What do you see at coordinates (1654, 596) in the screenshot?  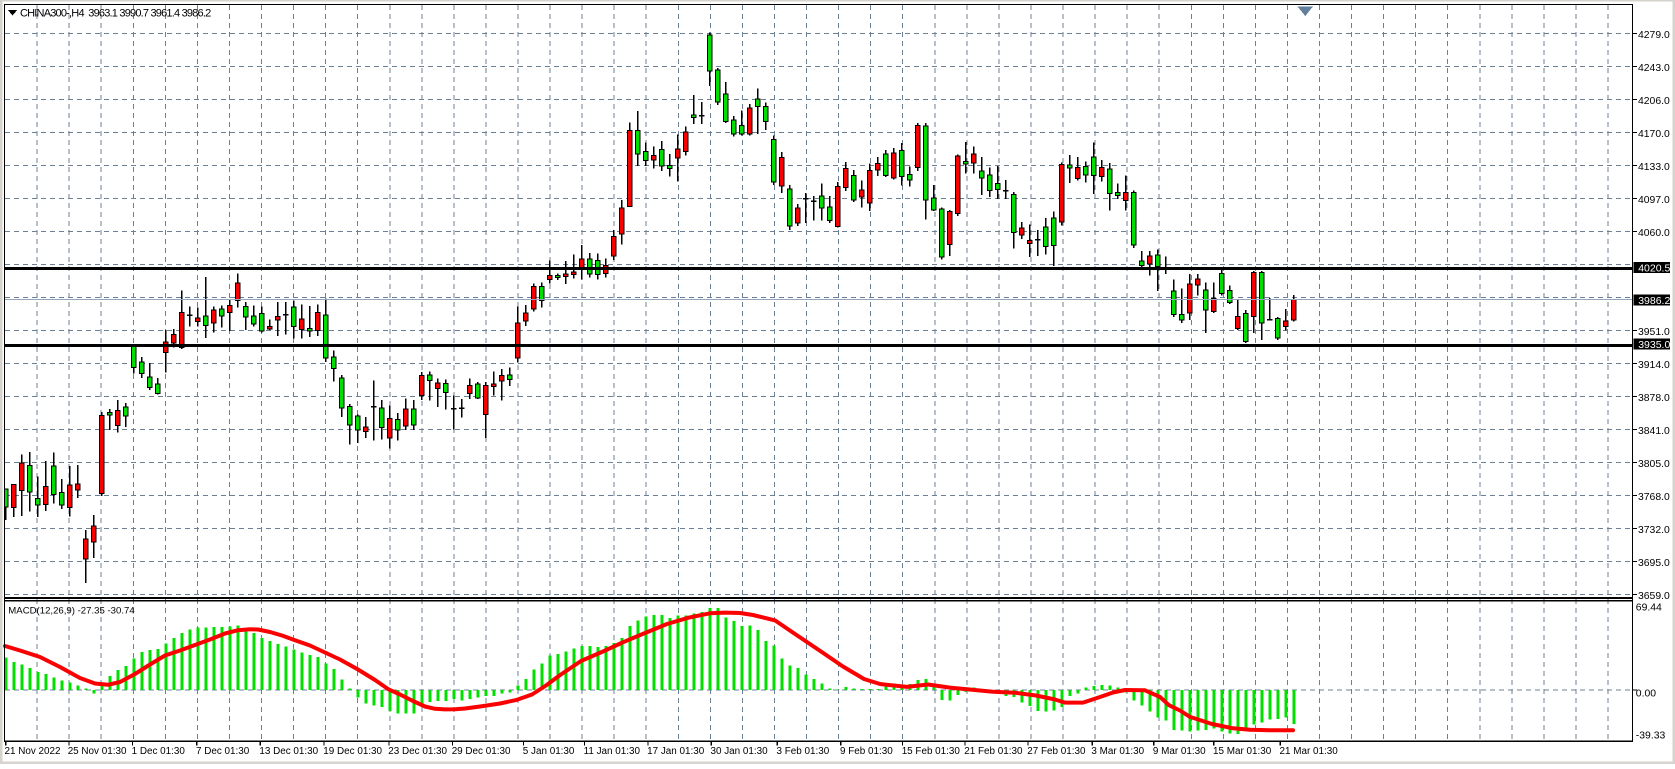 I see `svg-text: 3659.0` at bounding box center [1654, 596].